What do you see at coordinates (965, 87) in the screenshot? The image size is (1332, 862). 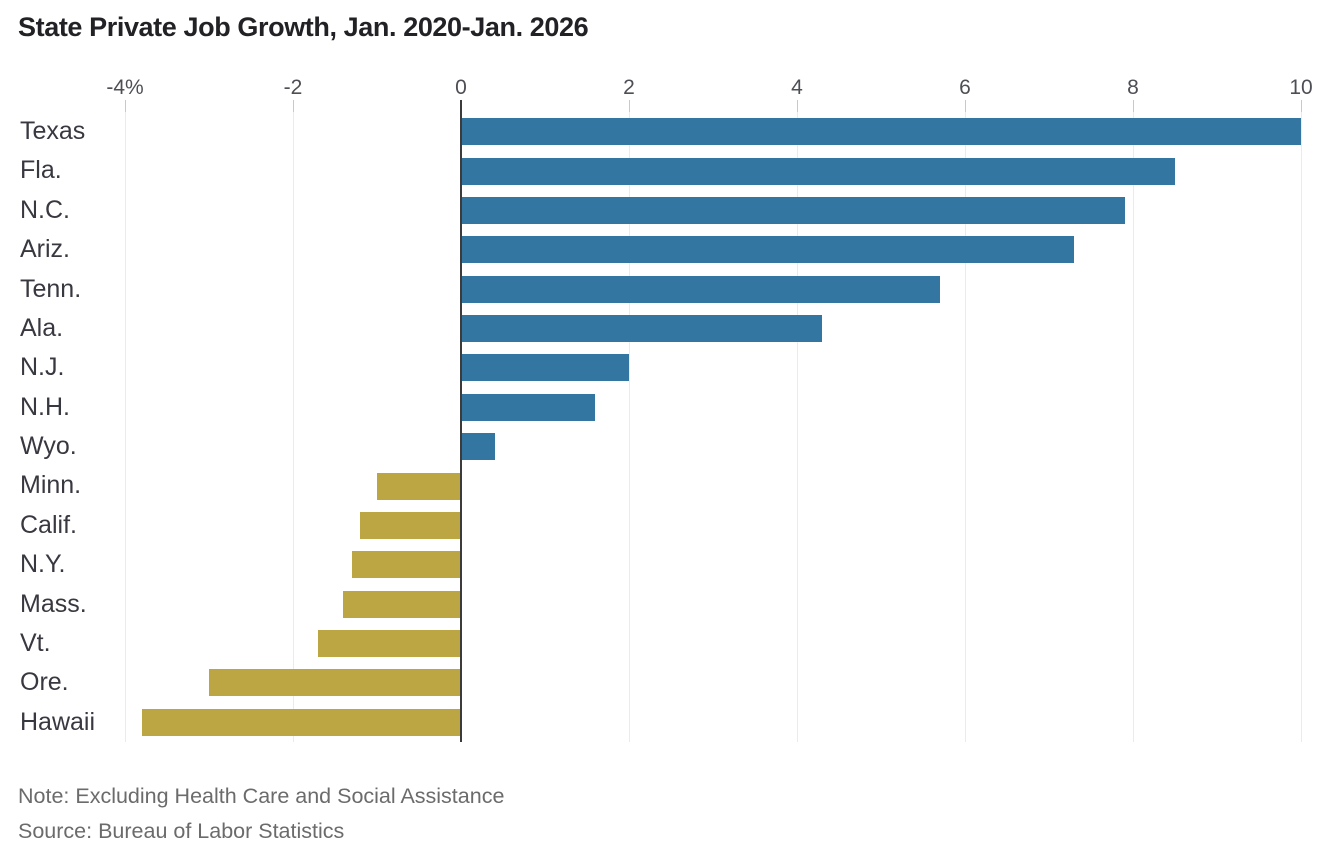 I see `x-tick-label: 6` at bounding box center [965, 87].